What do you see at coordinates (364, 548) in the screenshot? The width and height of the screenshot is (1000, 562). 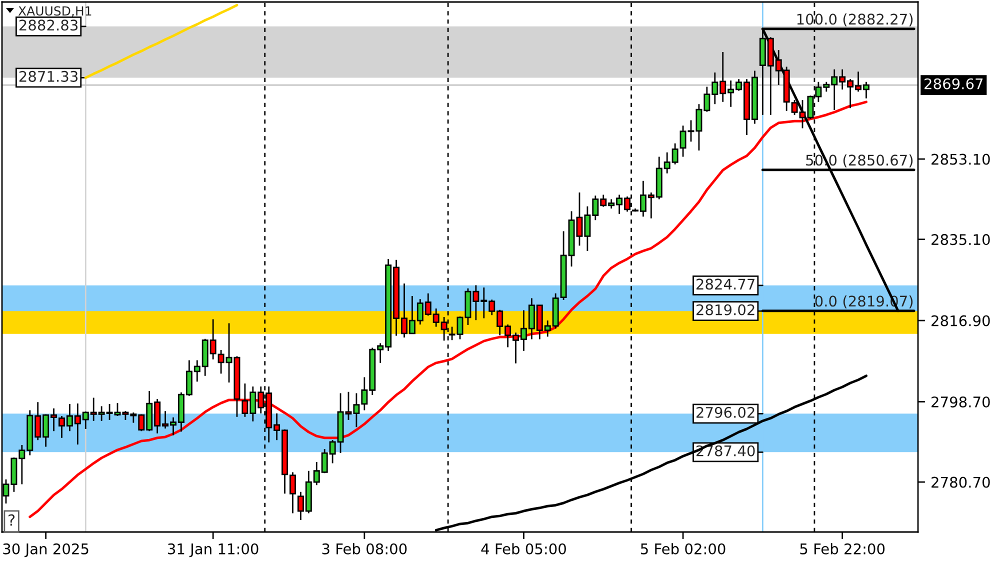 I see `x-tick-label: 3 Feb 08:00` at bounding box center [364, 548].